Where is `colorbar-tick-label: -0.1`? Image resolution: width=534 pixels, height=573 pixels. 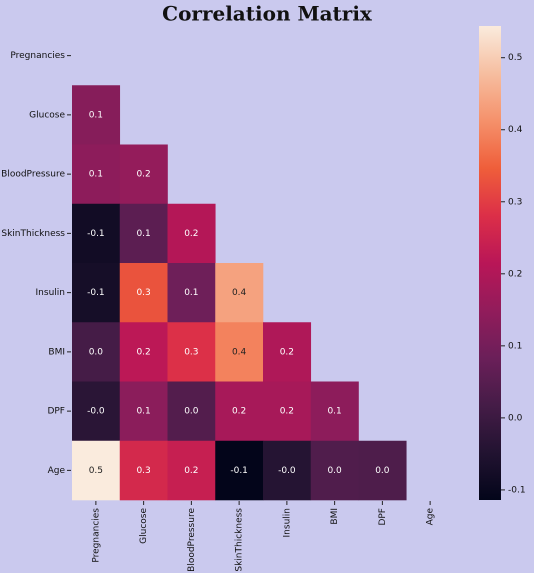 colorbar-tick-label: -0.1 is located at coordinates (517, 490).